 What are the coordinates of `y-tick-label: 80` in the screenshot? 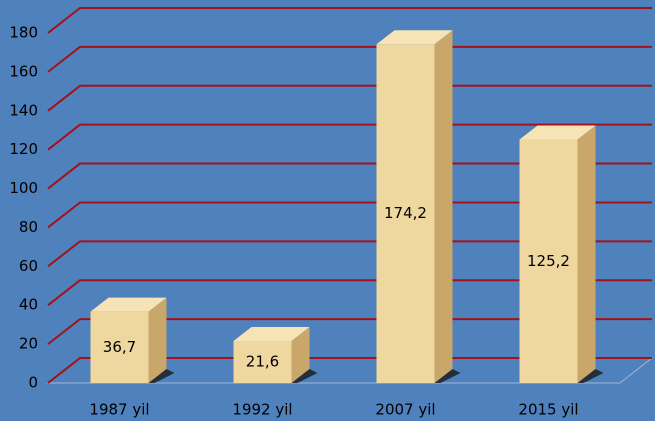 It's located at (28, 227).